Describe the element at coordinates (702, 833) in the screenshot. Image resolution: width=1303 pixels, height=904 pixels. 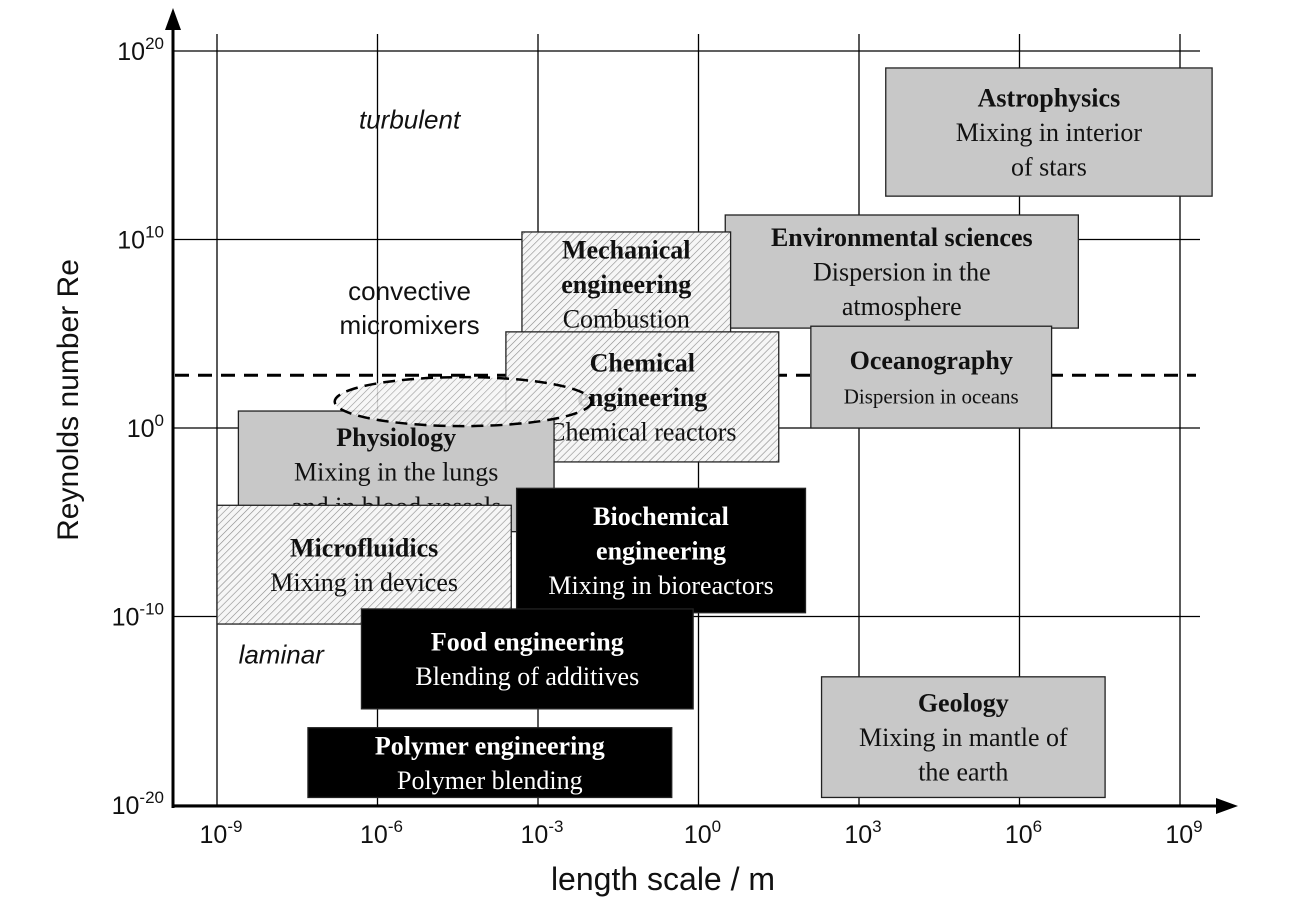
I see `x-tick-label: 10⁰` at that location.